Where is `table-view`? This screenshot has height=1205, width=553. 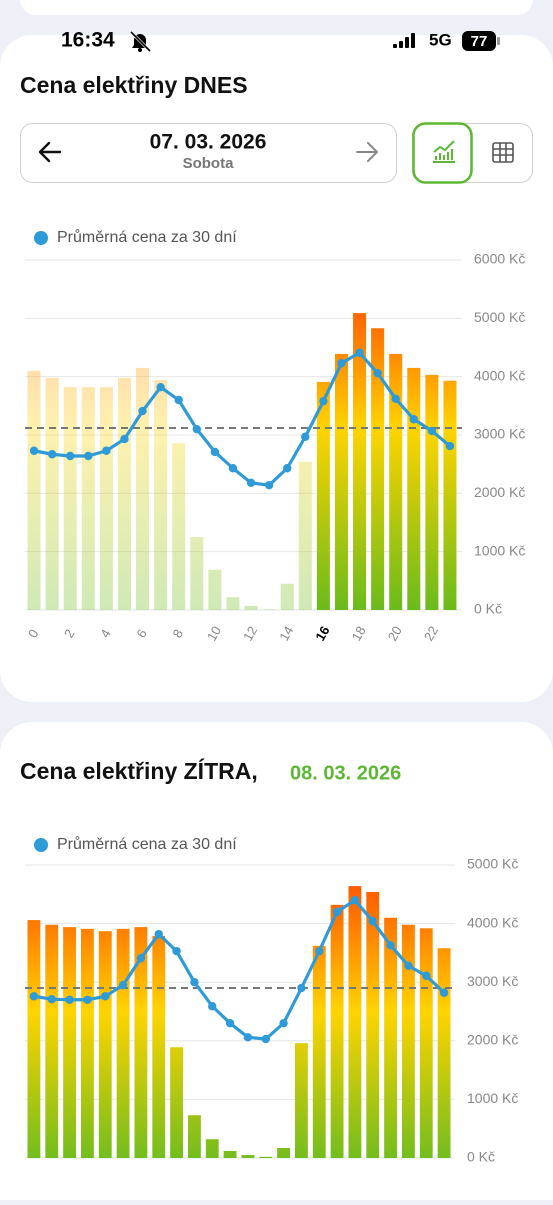 table-view is located at coordinates (503, 152).